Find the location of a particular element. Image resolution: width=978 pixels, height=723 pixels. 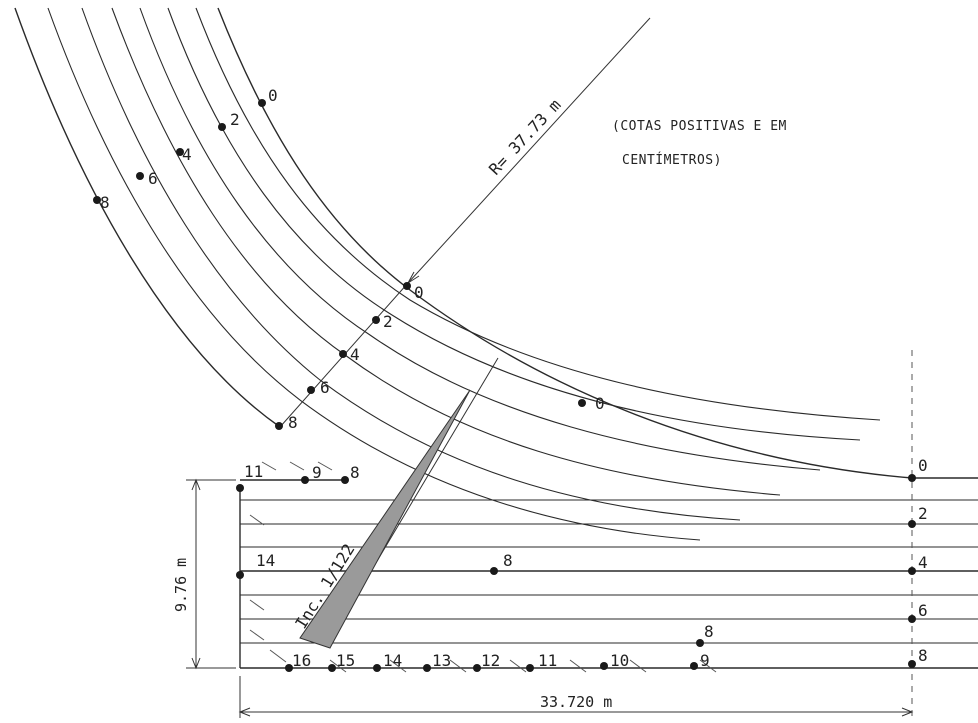

label-bottom-11: 11 is located at coordinates (547, 660).